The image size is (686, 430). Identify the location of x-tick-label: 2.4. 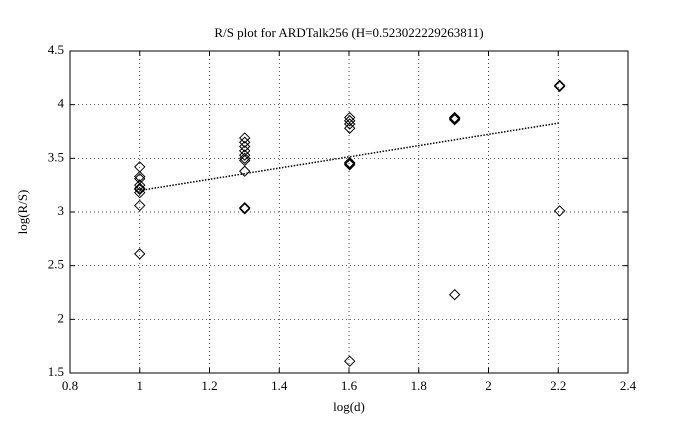
(628, 385).